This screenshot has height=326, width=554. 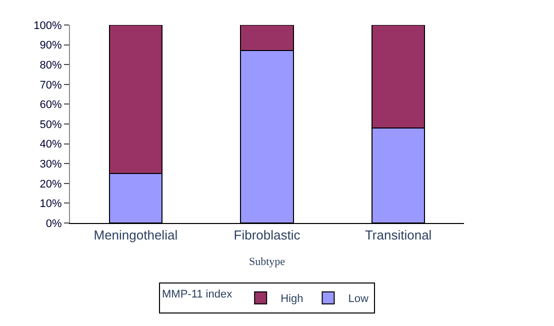 What do you see at coordinates (398, 235) in the screenshot?
I see `x-tick-label: Transitional` at bounding box center [398, 235].